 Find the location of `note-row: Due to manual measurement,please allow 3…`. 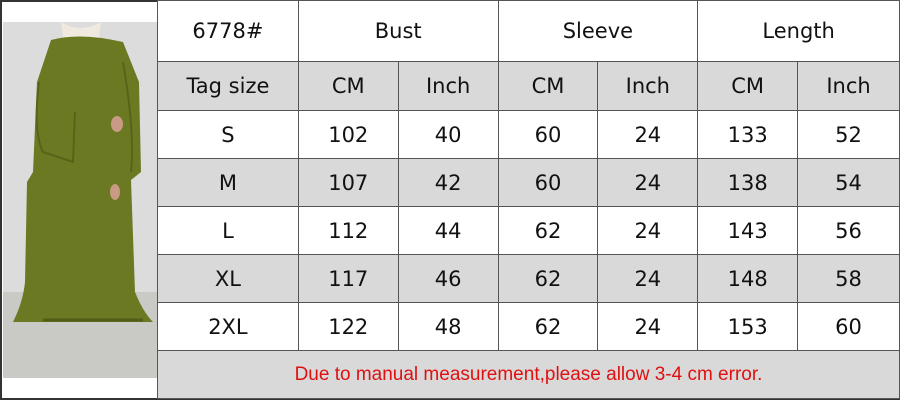

note-row: Due to manual measurement,please allow 3… is located at coordinates (528, 374).